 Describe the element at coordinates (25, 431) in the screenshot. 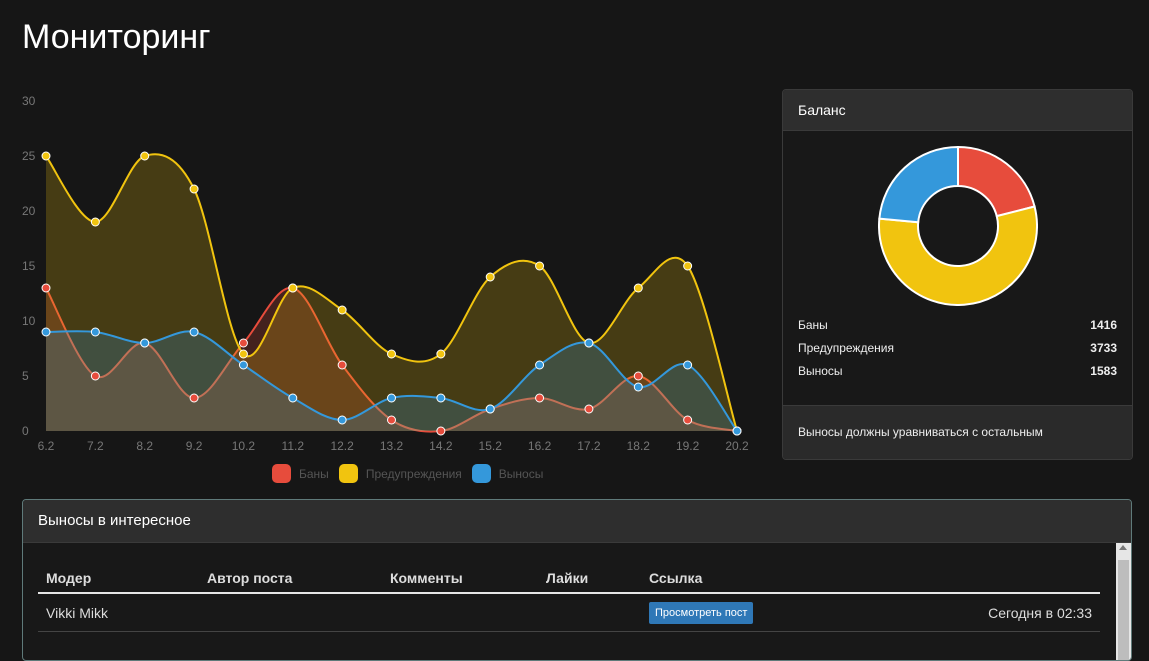

I see `y-tick-label: 0` at that location.